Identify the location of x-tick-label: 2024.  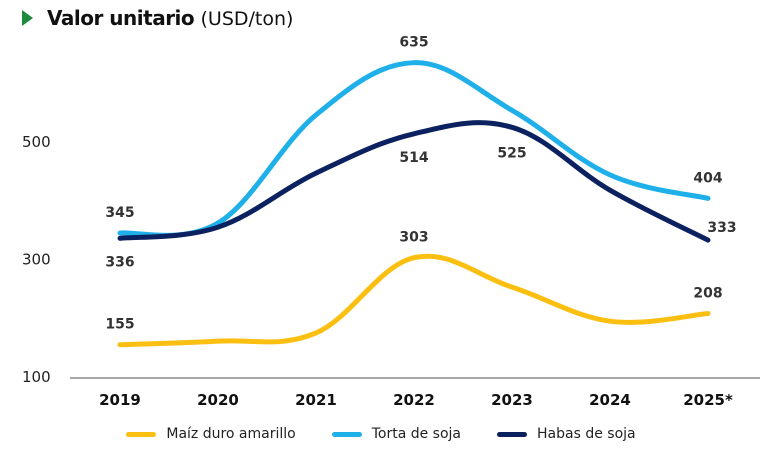
(610, 400).